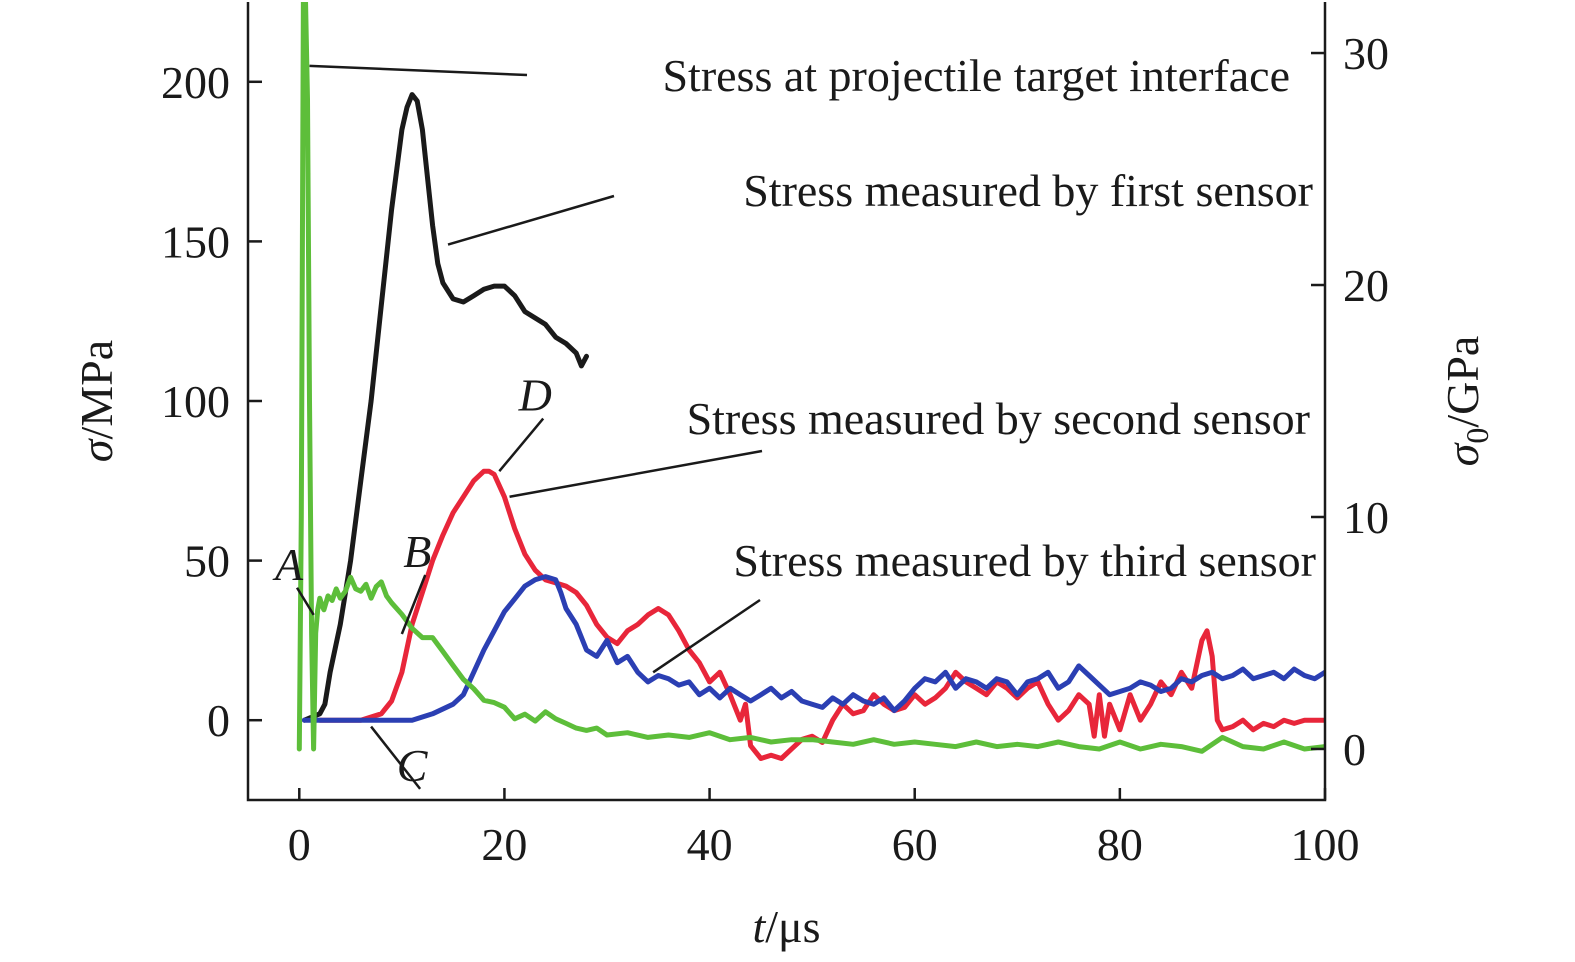 The width and height of the screenshot is (1575, 962). Describe the element at coordinates (1366, 285) in the screenshot. I see `y2-tick-label: 20` at that location.